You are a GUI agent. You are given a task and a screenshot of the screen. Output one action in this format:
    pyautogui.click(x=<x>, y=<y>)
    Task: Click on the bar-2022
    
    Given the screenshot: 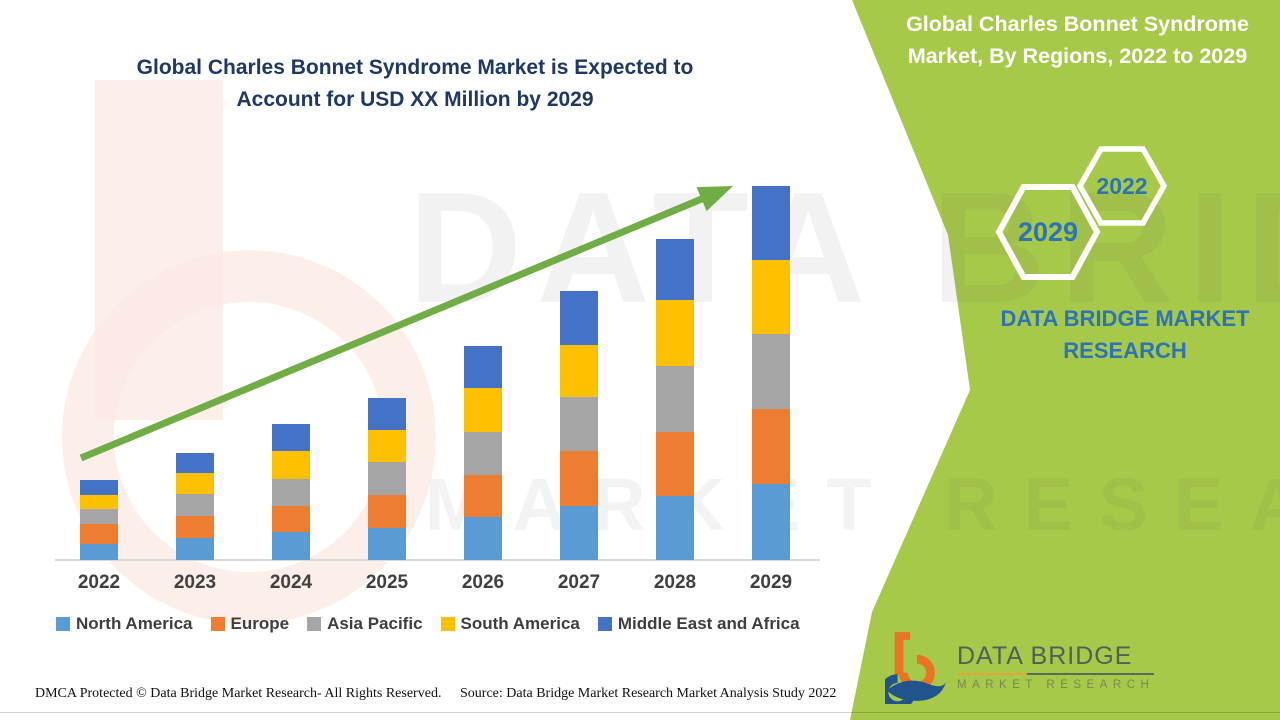 What is the action you would take?
    pyautogui.click(x=99, y=520)
    